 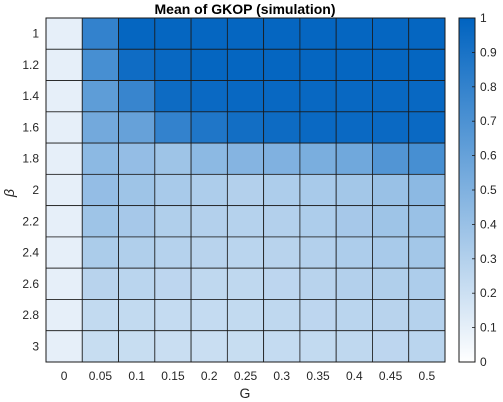 What do you see at coordinates (488, 121) in the screenshot?
I see `colorbar-tick-label: 0.7` at bounding box center [488, 121].